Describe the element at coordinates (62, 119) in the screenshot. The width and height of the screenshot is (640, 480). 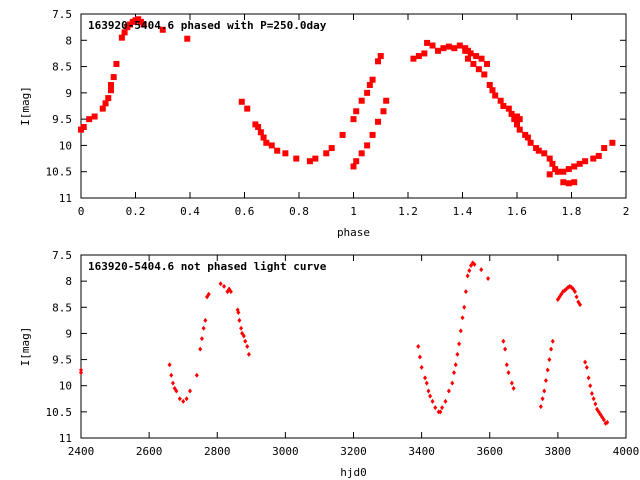
I see `chart-0-y-tick-label: 9.5` at that location.